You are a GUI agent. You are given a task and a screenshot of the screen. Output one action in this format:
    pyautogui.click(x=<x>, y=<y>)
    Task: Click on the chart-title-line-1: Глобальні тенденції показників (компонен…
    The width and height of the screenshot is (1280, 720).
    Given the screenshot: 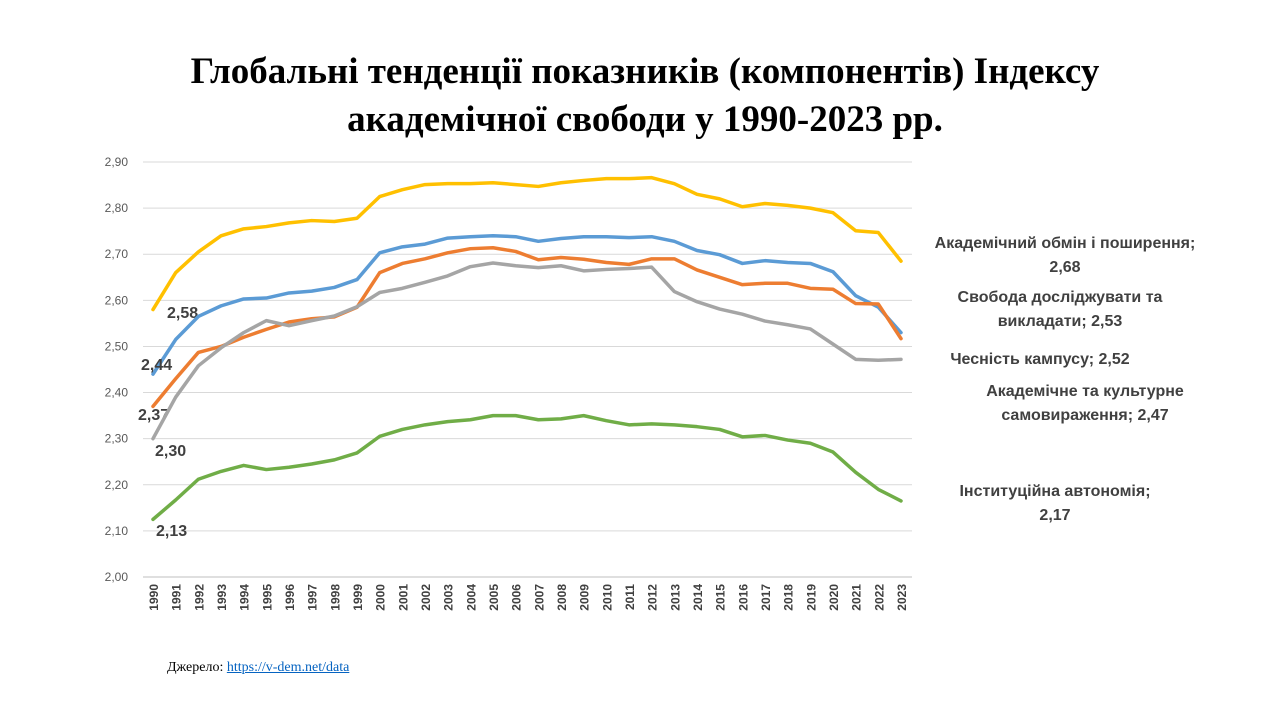 What is the action you would take?
    pyautogui.click(x=645, y=71)
    